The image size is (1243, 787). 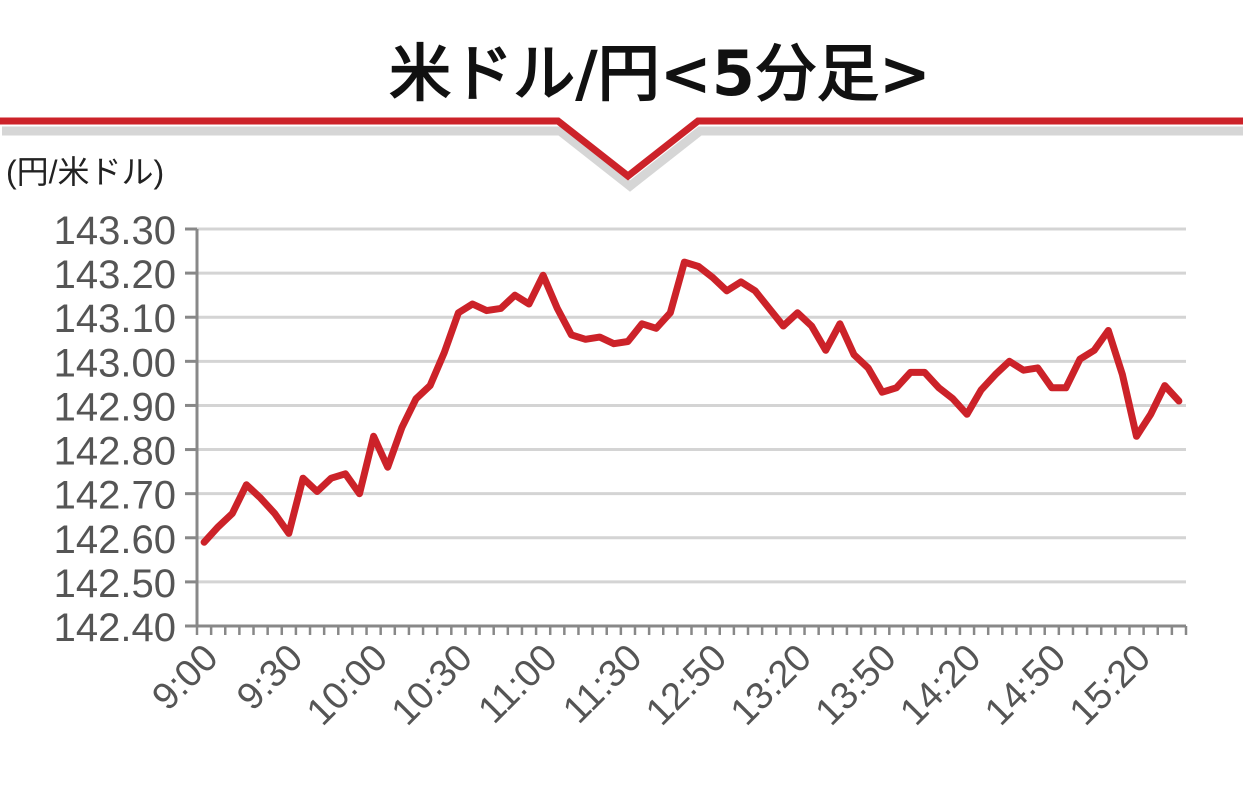 What do you see at coordinates (115, 452) in the screenshot?
I see `y-tick-label: 142.80` at bounding box center [115, 452].